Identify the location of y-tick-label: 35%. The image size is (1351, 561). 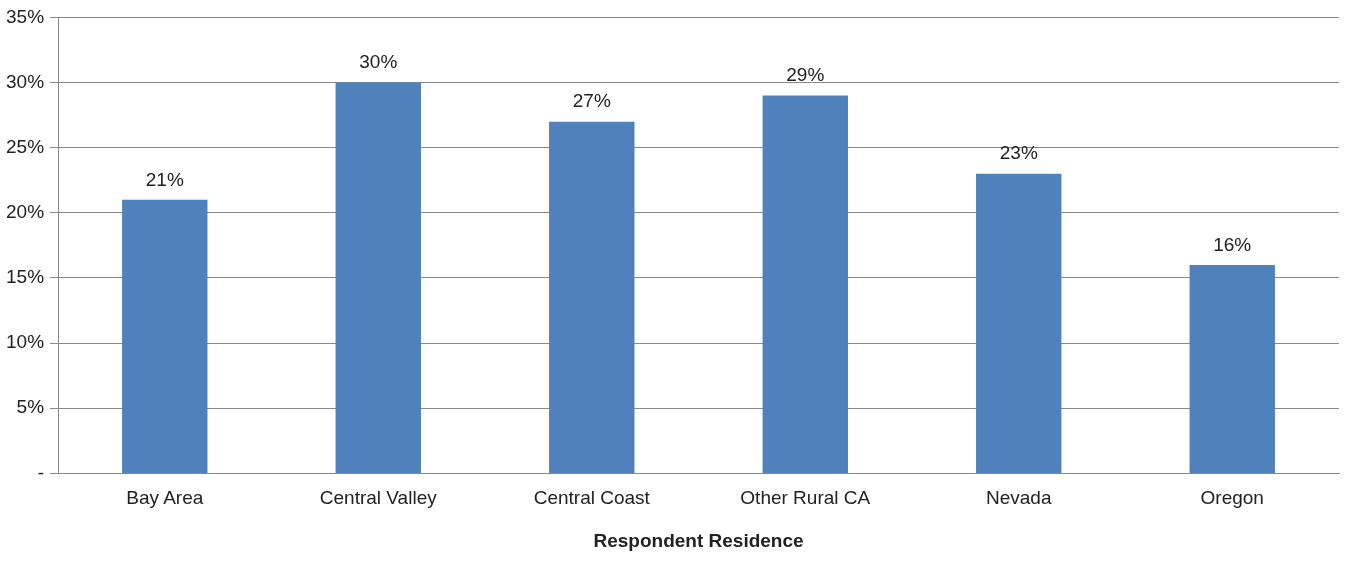
(25, 16).